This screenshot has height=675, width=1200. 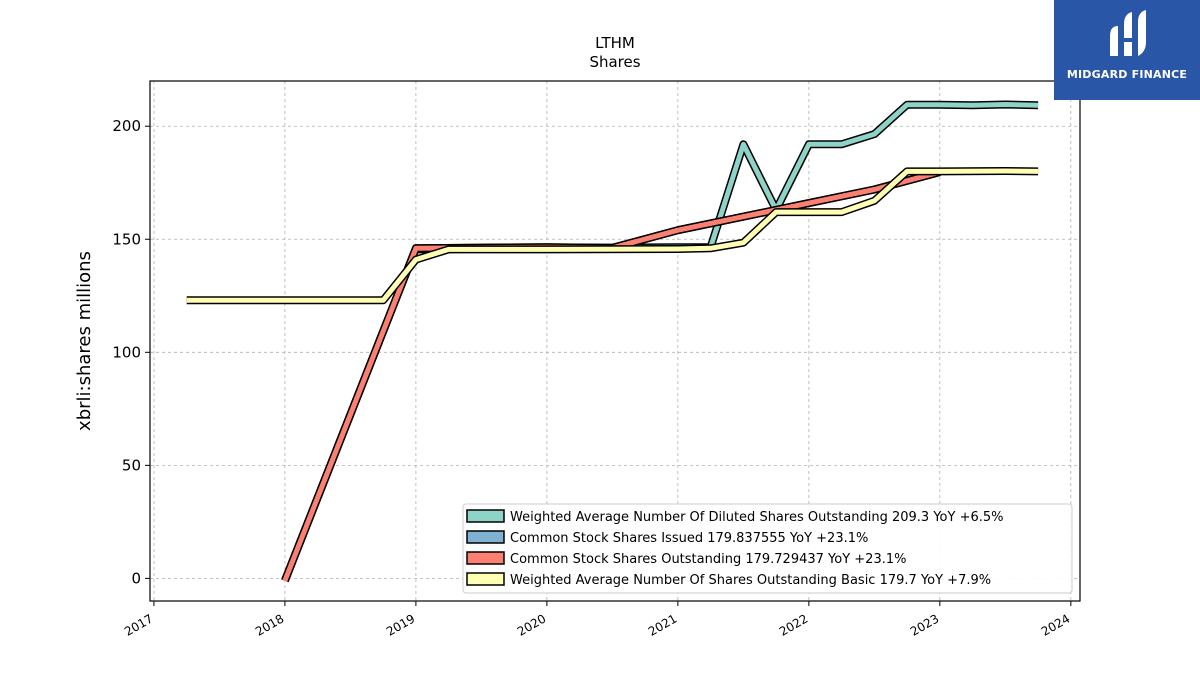 What do you see at coordinates (84, 341) in the screenshot?
I see `y-axis-label: xbrli:shares millions` at bounding box center [84, 341].